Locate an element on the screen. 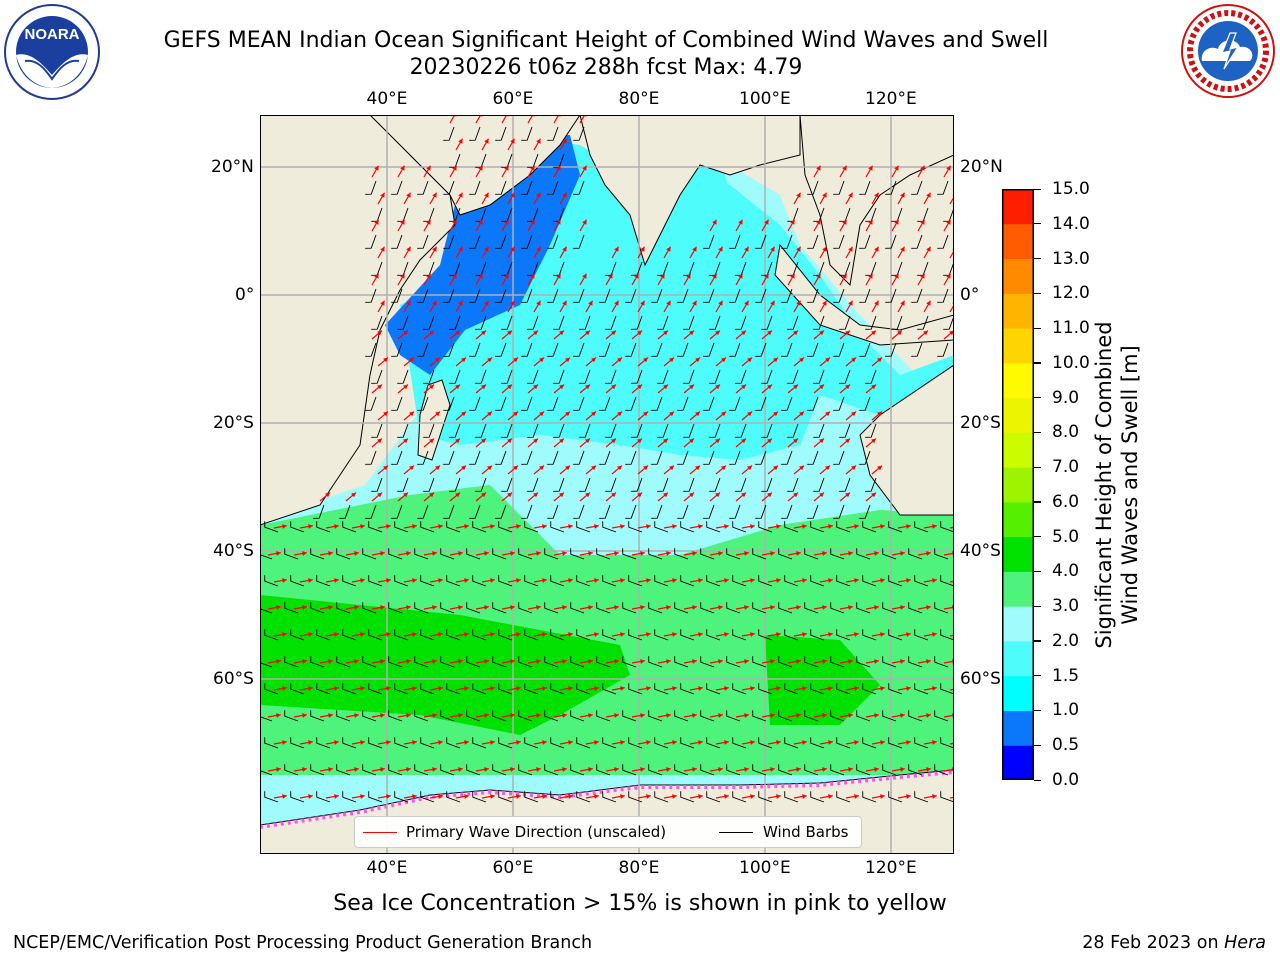 The width and height of the screenshot is (1280, 960). colorbar is located at coordinates (1018, 484).